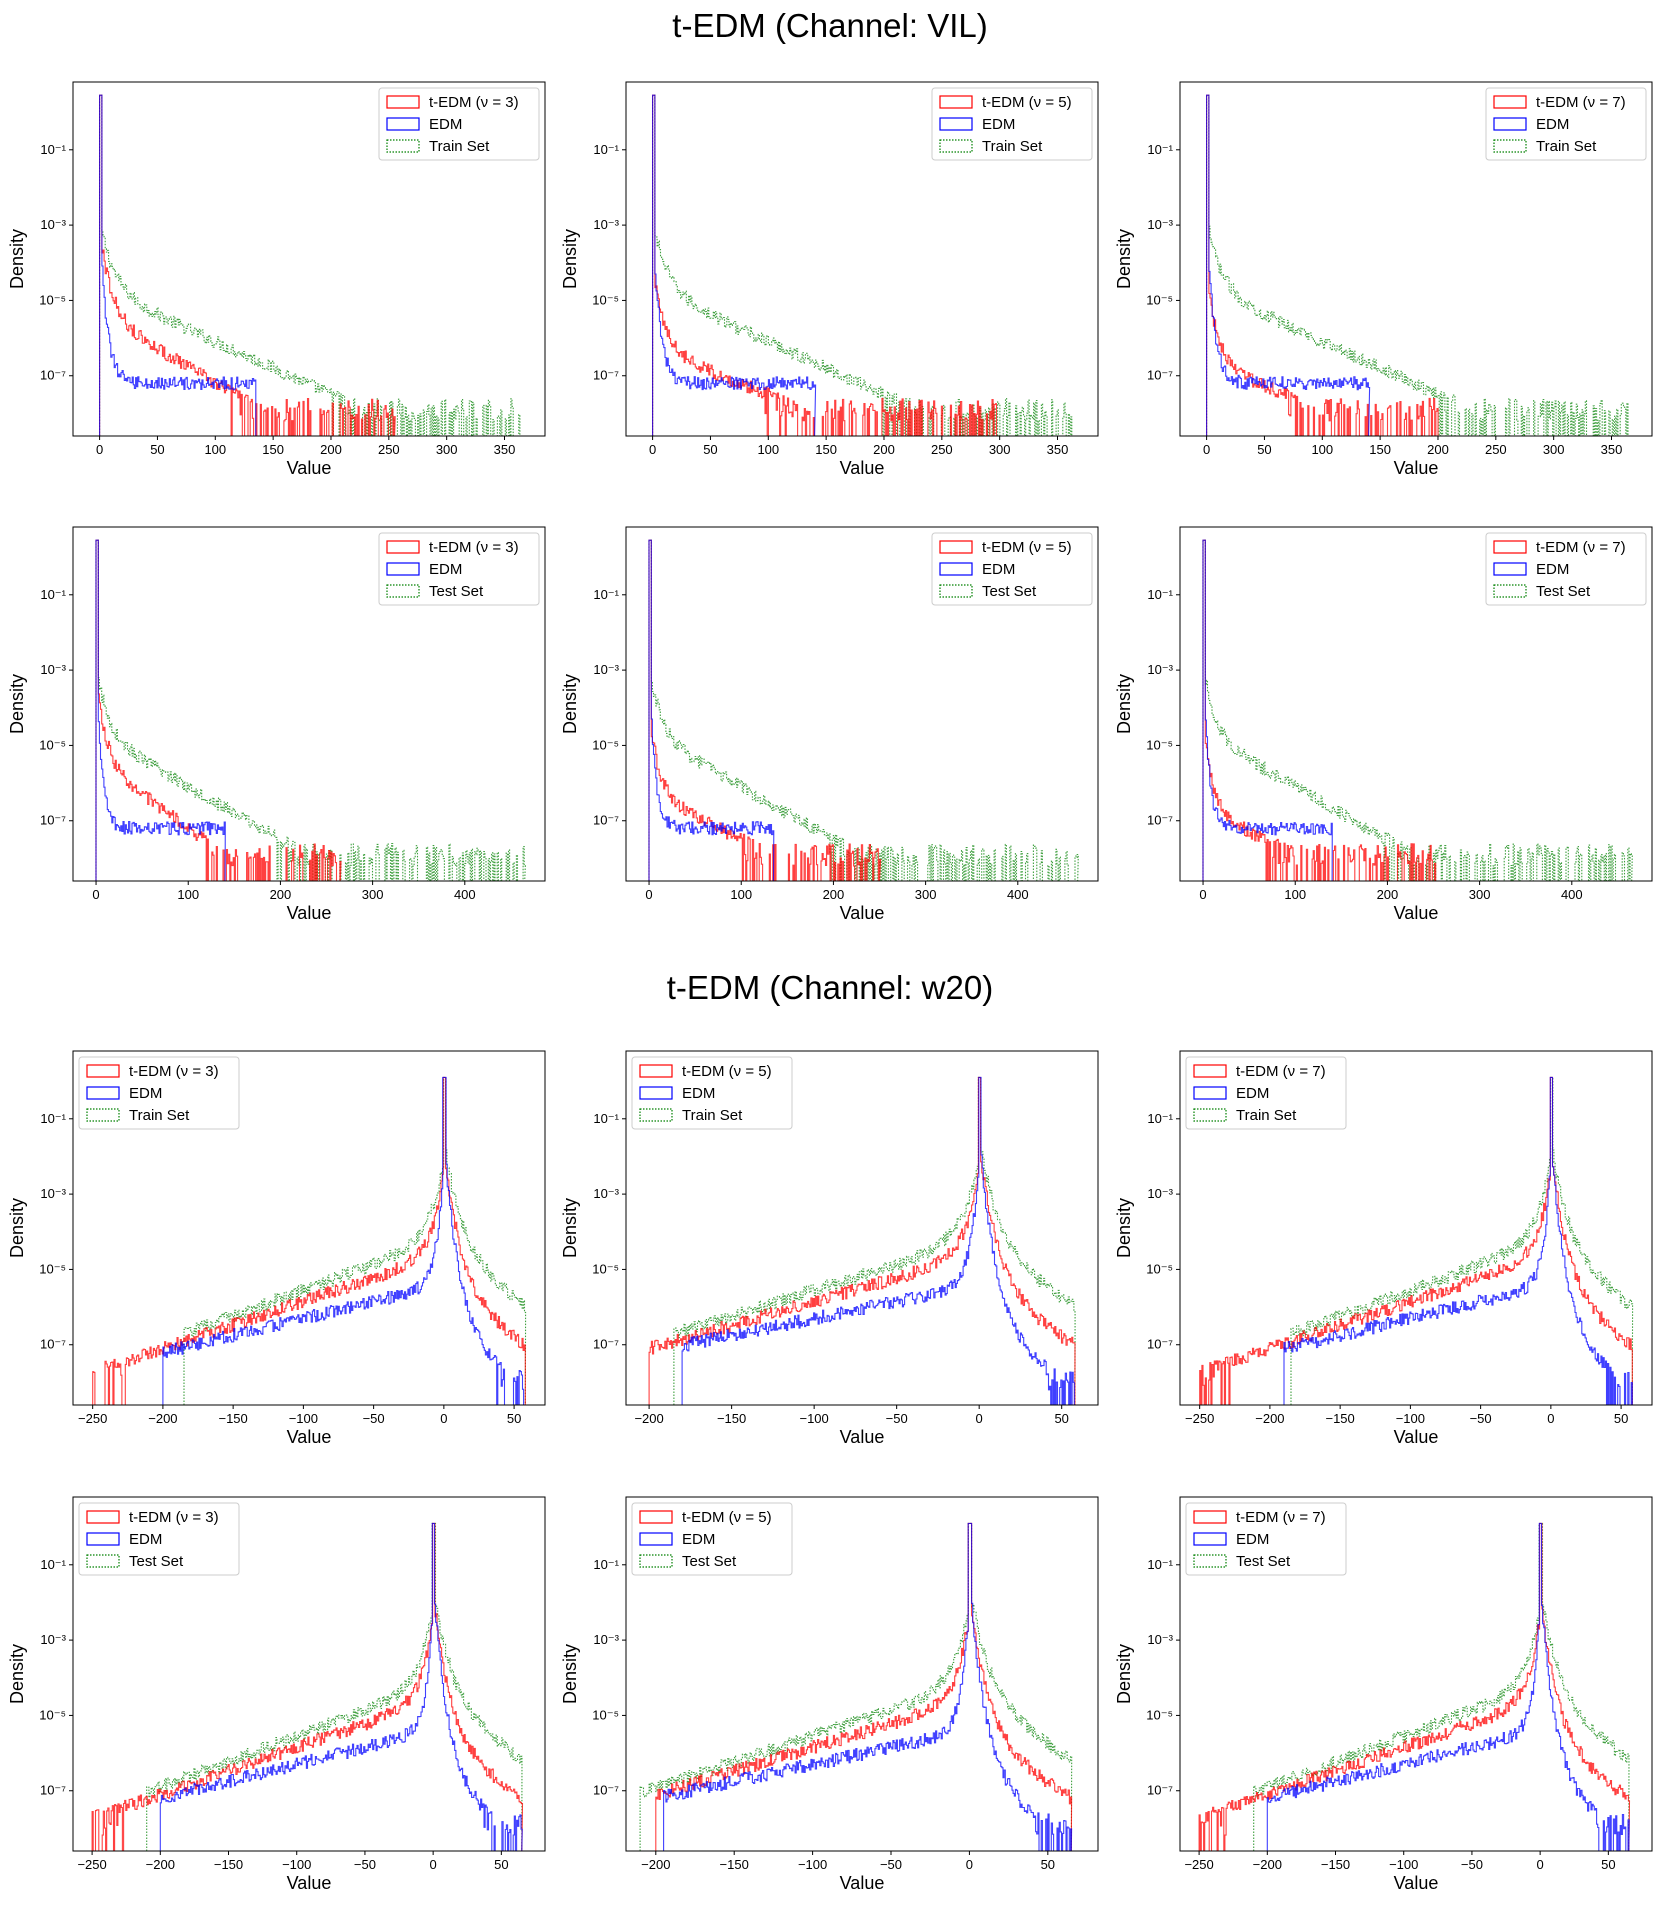  Describe the element at coordinates (159, 1093) in the screenshot. I see `legend: t-EDM (ν = 3) EDM Train Set` at that location.